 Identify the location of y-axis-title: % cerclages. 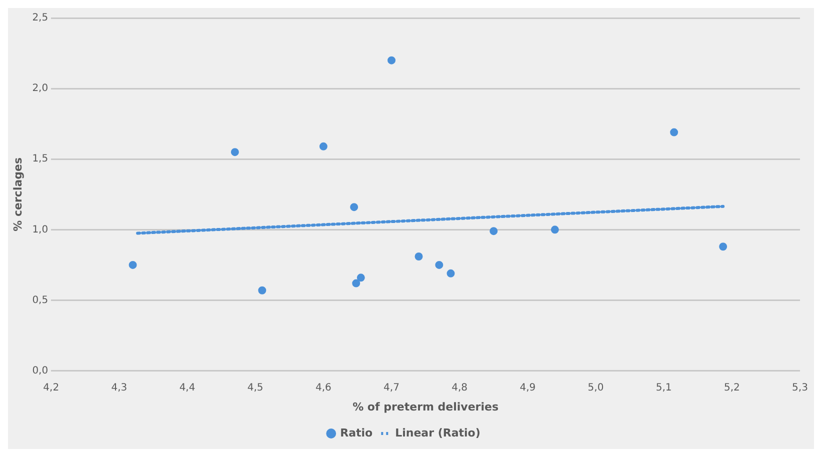
(17, 194).